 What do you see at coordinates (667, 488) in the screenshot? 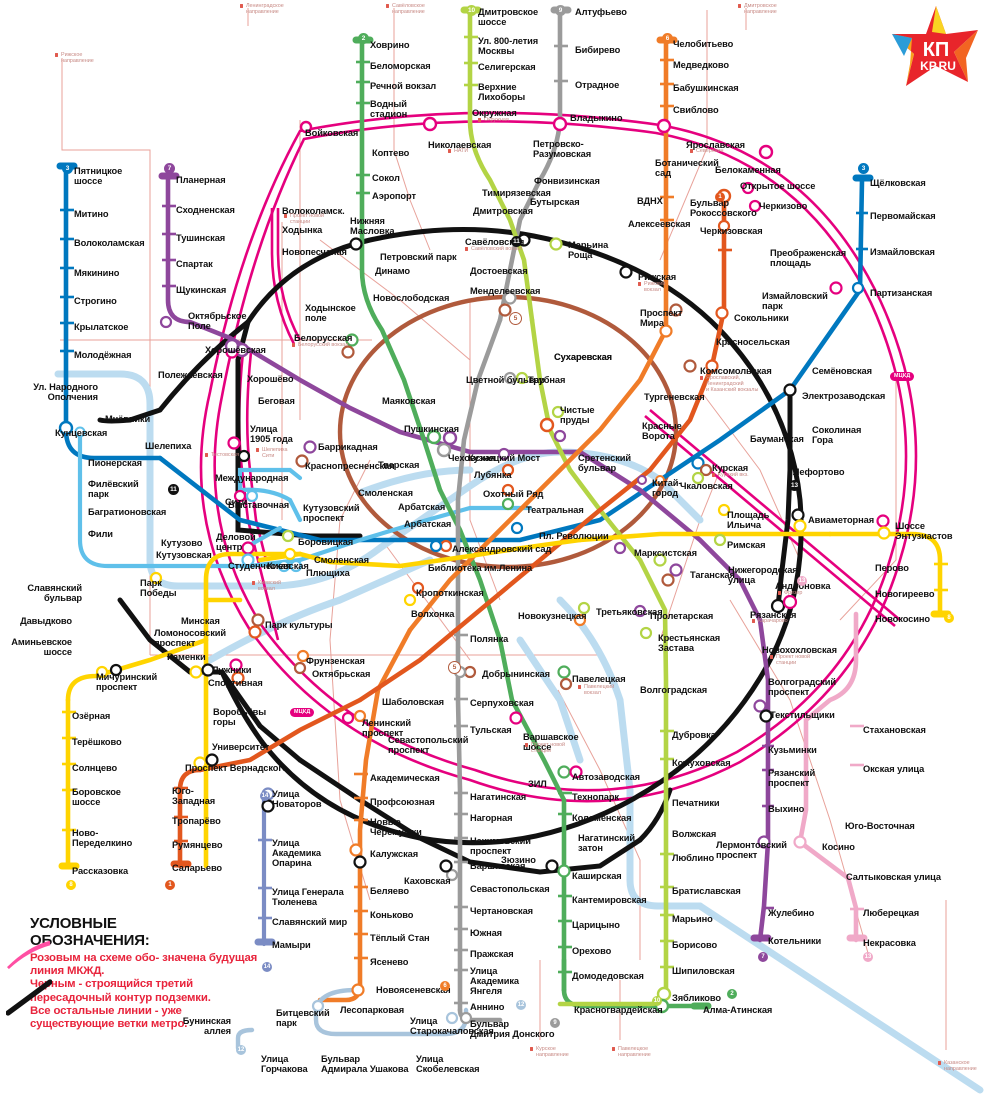
I see `station-label: Китай- город` at bounding box center [667, 488].